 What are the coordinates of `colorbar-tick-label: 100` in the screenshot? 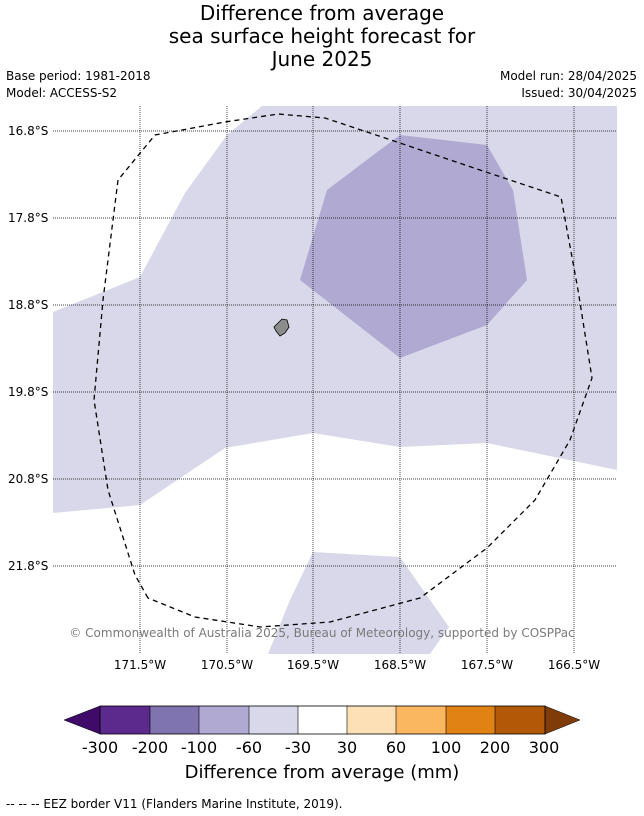 It's located at (446, 747).